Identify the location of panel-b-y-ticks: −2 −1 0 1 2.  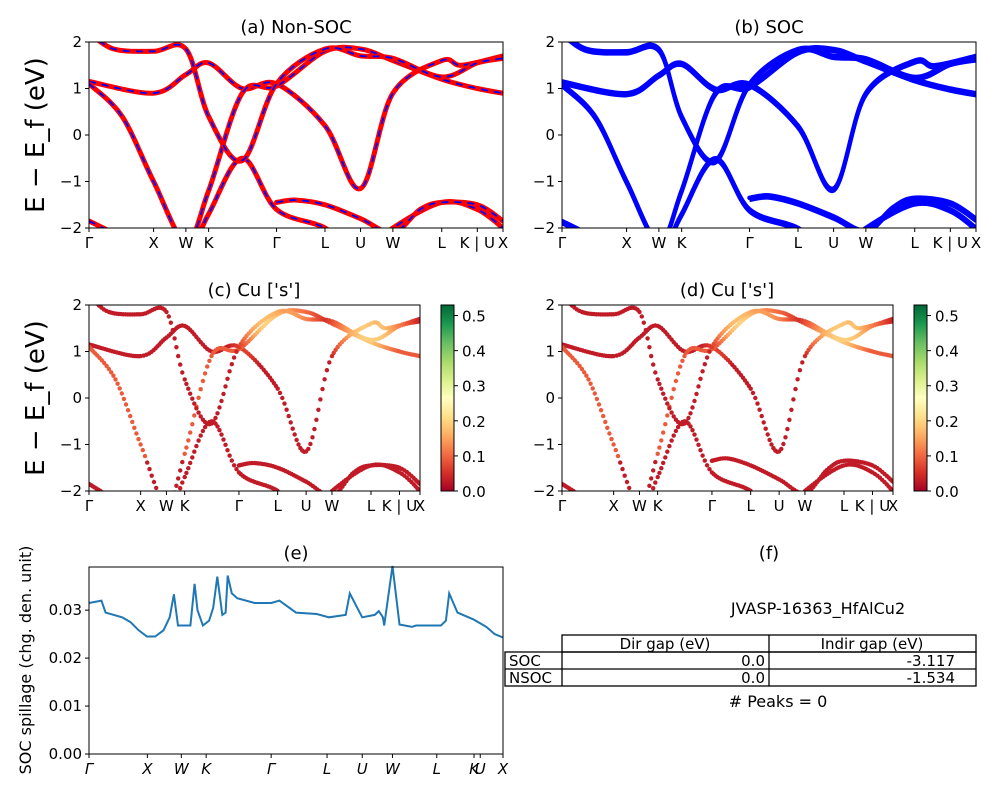
(547, 135).